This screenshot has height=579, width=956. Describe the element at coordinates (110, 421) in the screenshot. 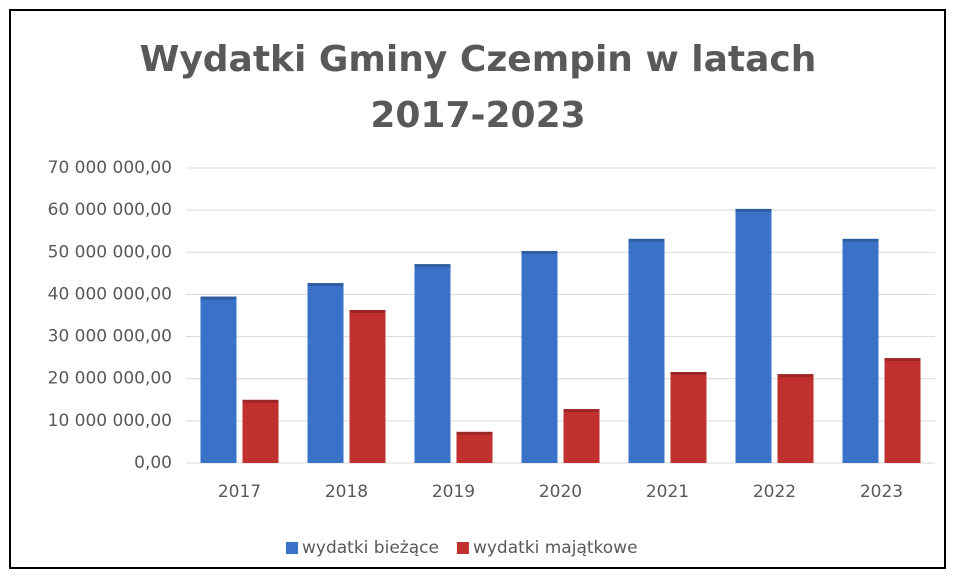

I see `y-tick-label: 10 000 000,00` at that location.